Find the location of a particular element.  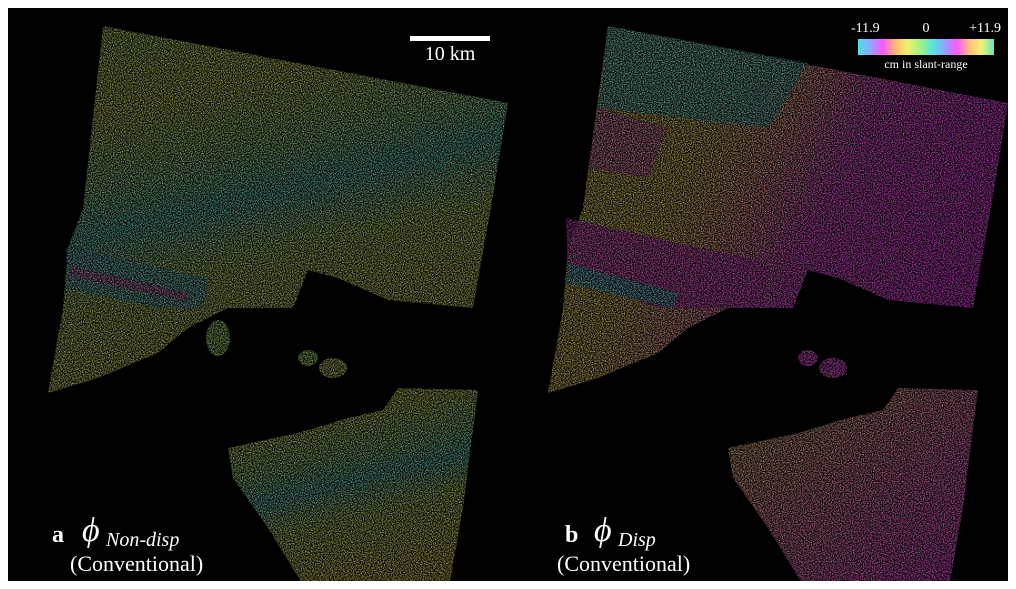

panel-a-symbol: ϕ is located at coordinates (91, 530).